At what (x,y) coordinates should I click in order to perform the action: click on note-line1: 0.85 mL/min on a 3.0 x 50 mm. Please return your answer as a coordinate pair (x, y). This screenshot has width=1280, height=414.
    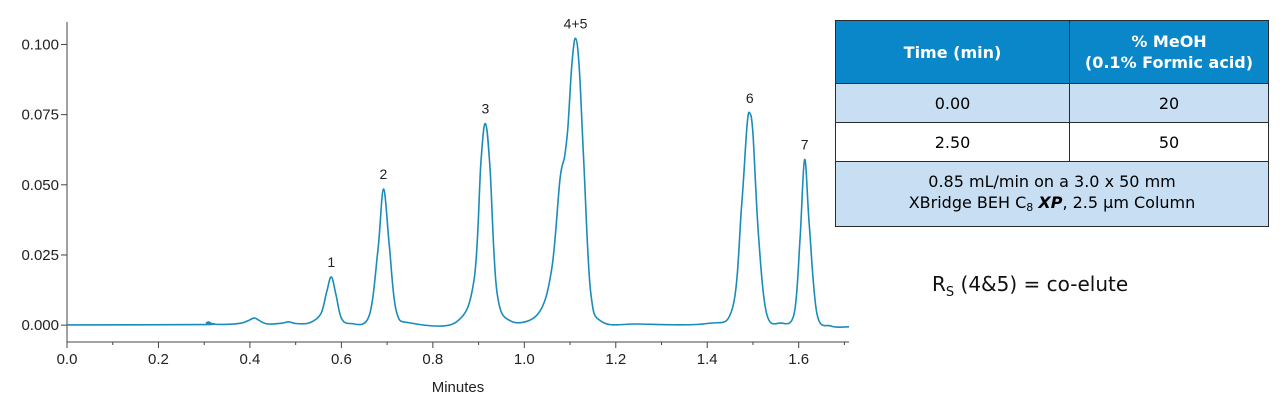
    Looking at the image, I should click on (1052, 181).